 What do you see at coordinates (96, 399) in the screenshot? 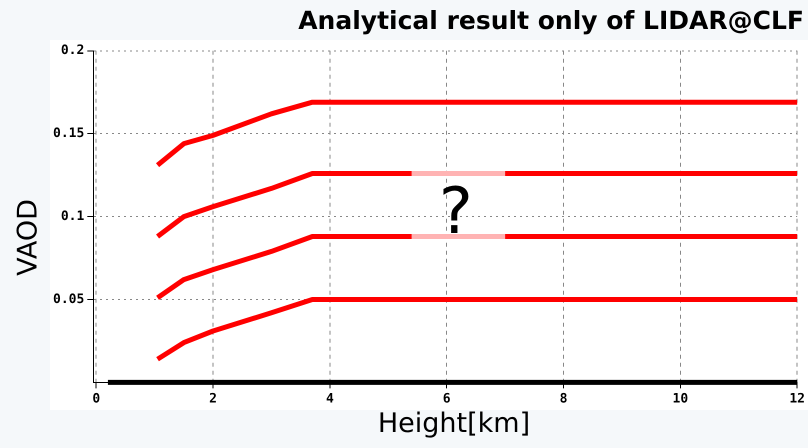
I see `x-tick-label: 0` at bounding box center [96, 399].